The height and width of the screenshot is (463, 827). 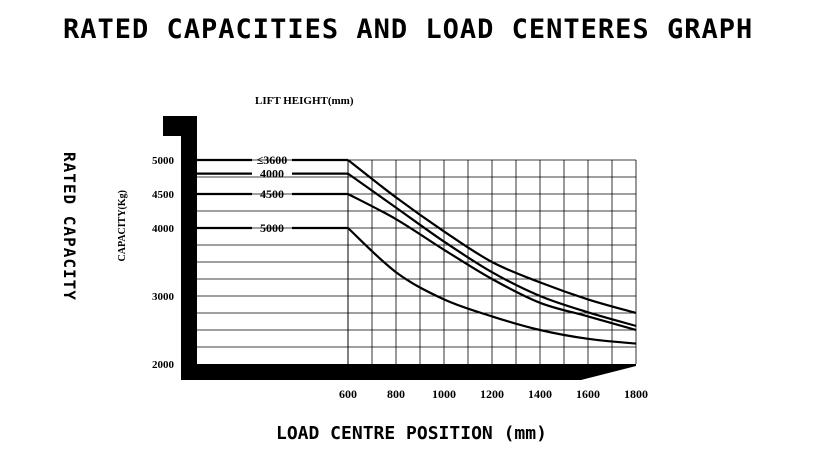 What do you see at coordinates (396, 394) in the screenshot?
I see `x-tick-label: 800` at bounding box center [396, 394].